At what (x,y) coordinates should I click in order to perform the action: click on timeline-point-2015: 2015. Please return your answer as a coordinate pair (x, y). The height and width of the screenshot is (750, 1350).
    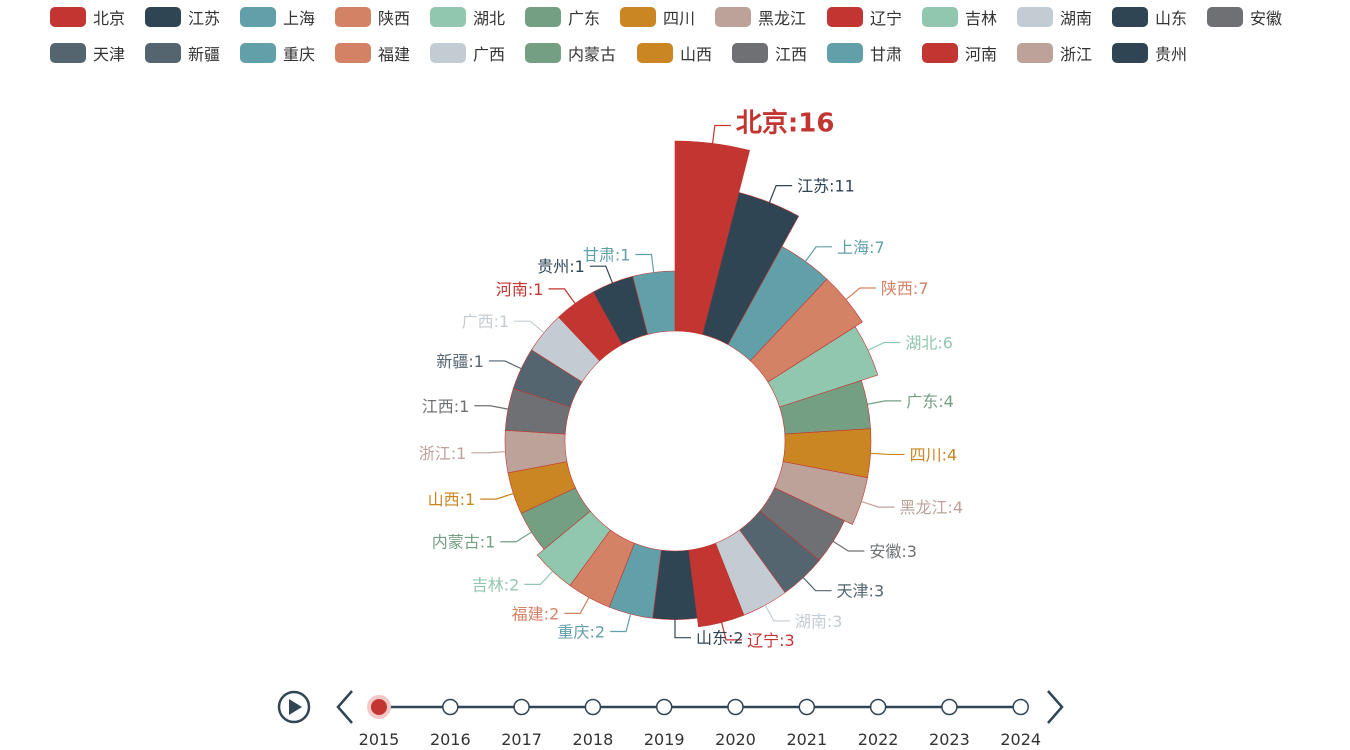
    Looking at the image, I should click on (379, 722).